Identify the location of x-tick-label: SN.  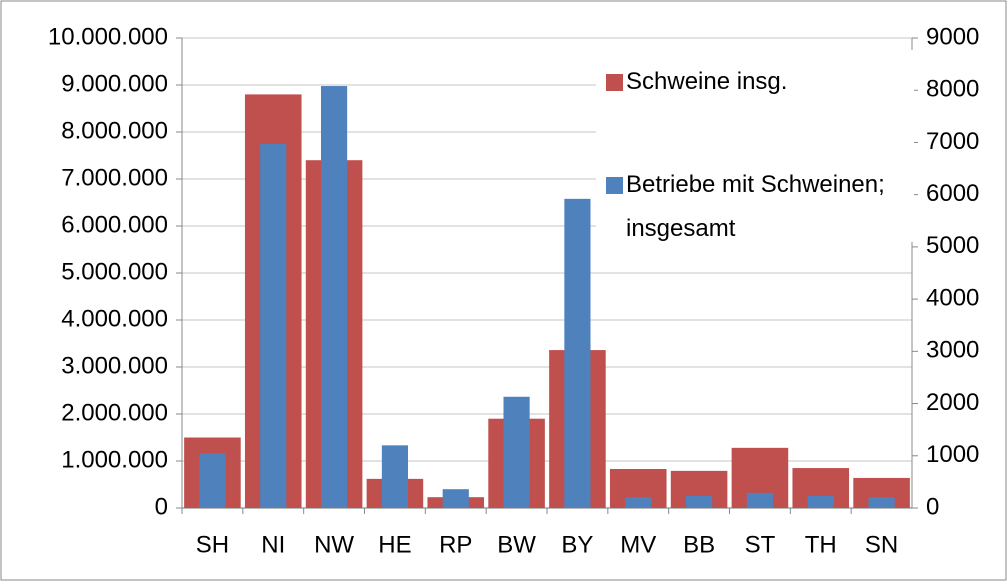
(881, 544).